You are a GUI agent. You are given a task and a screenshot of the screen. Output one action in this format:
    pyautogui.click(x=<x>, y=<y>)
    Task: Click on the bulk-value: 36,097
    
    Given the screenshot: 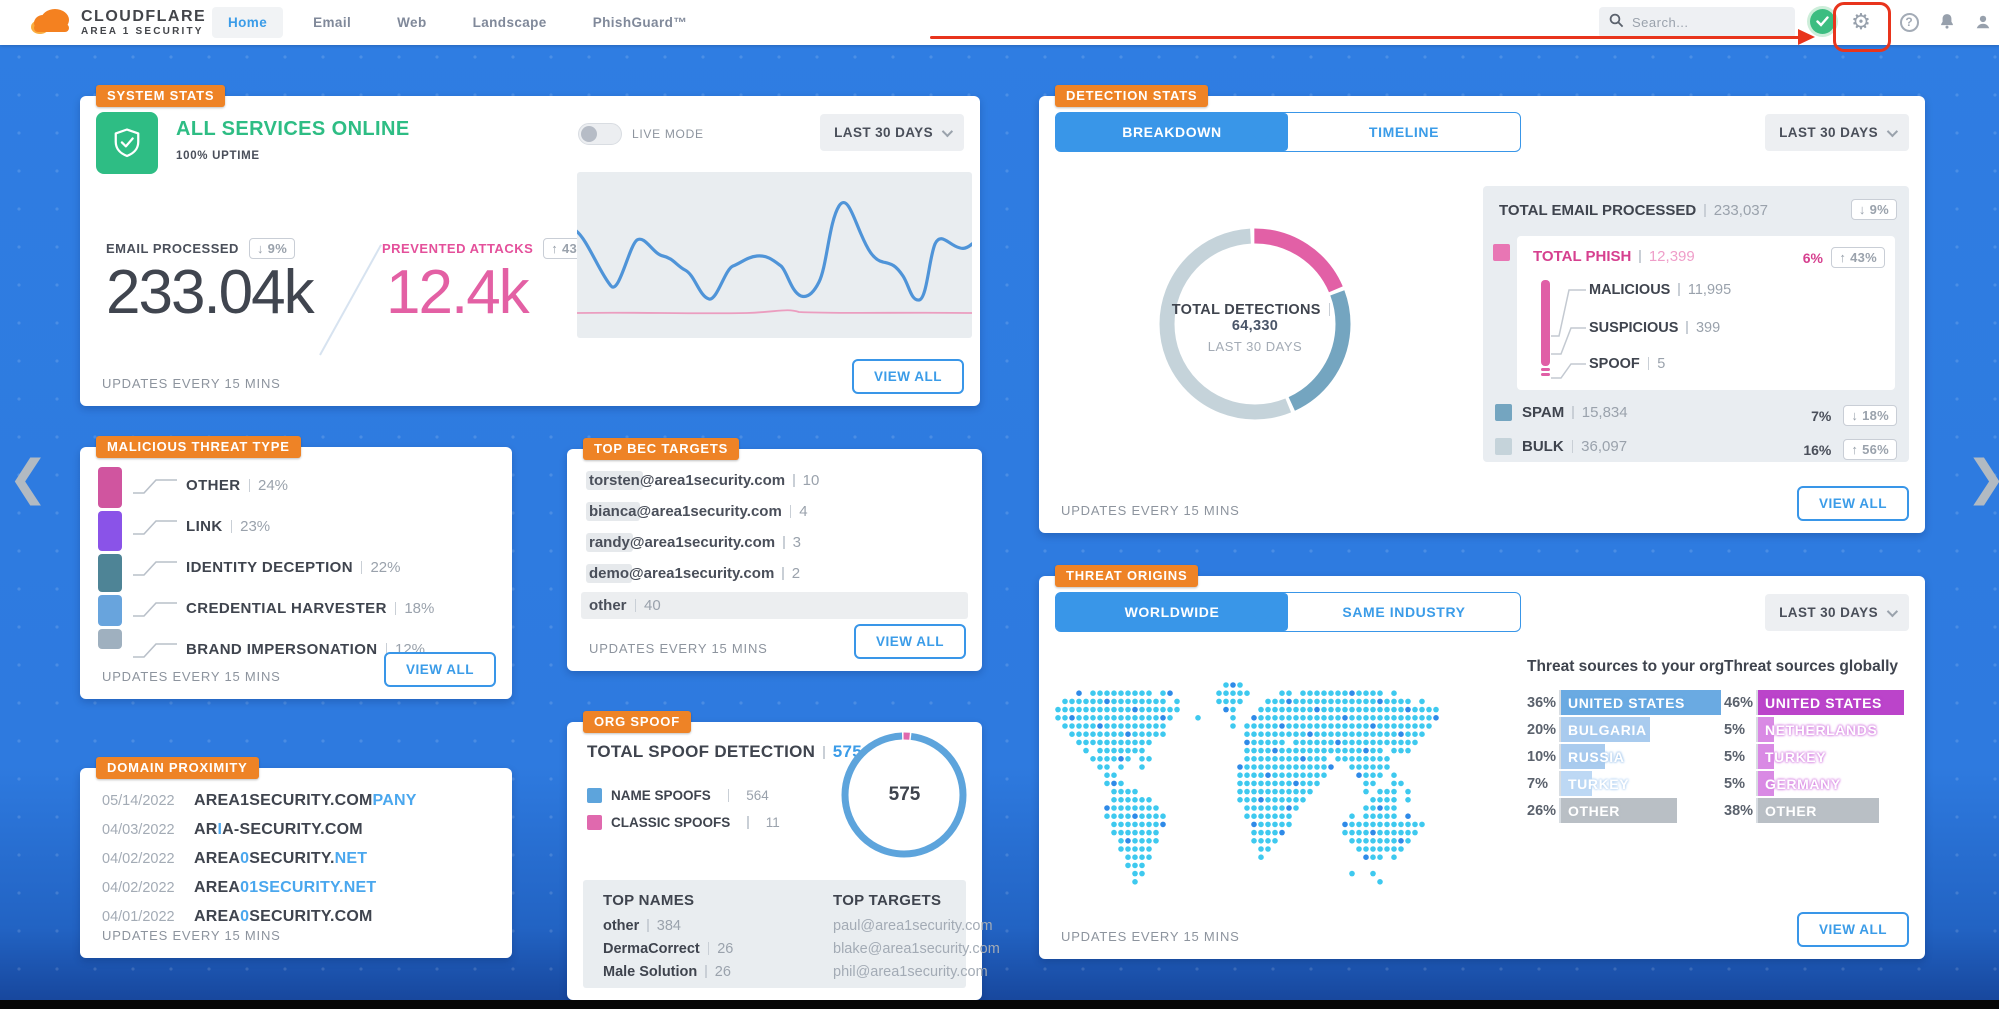 What is the action you would take?
    pyautogui.click(x=1604, y=446)
    